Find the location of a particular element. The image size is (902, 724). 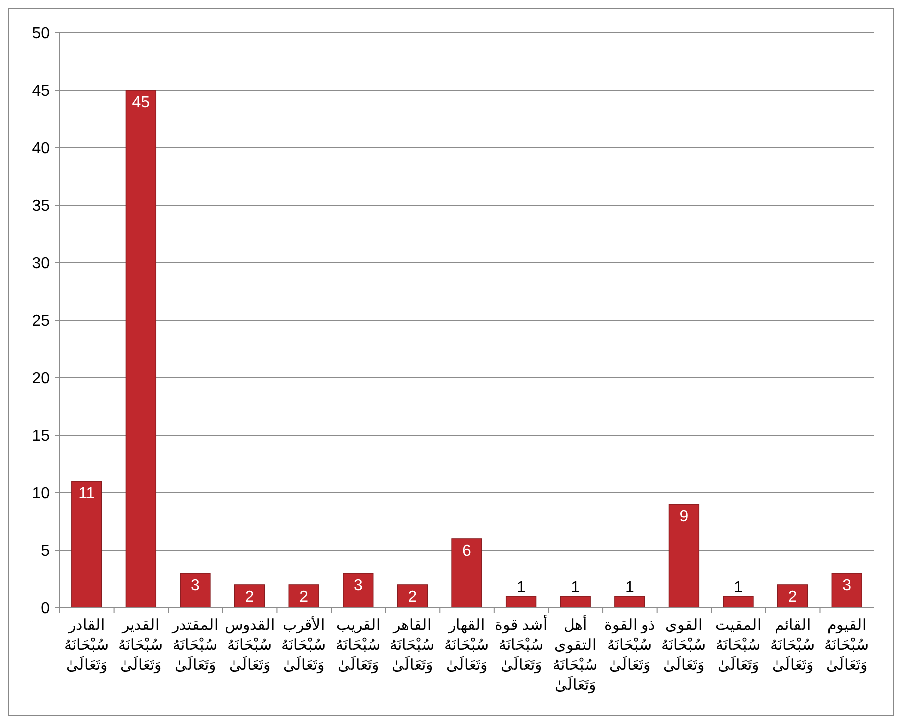

y-tick-label: 30 is located at coordinates (41, 264).